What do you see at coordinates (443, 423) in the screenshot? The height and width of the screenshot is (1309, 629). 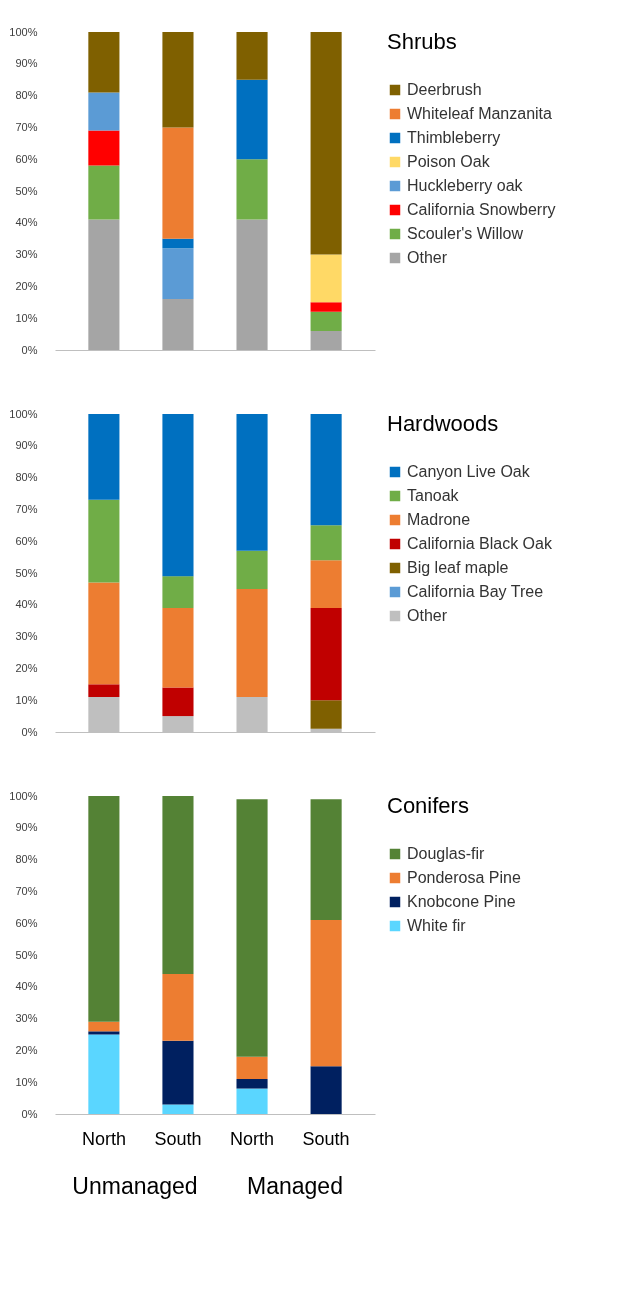 I see `legend-title: Hardwoods` at bounding box center [443, 423].